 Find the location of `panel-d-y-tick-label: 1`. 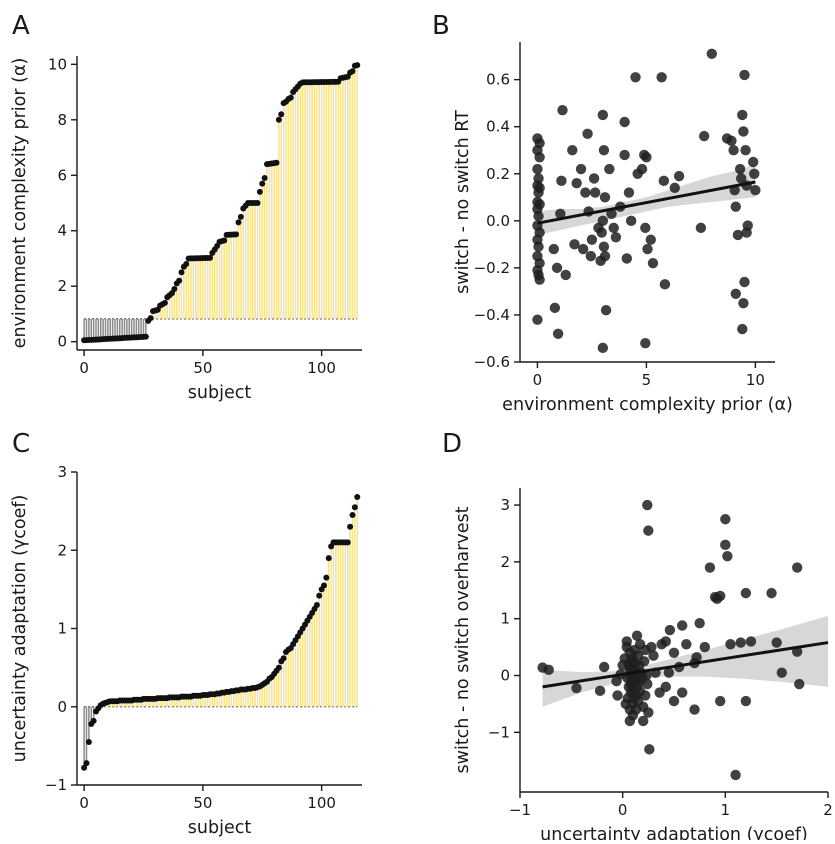

panel-d-y-tick-label: 1 is located at coordinates (505, 619).